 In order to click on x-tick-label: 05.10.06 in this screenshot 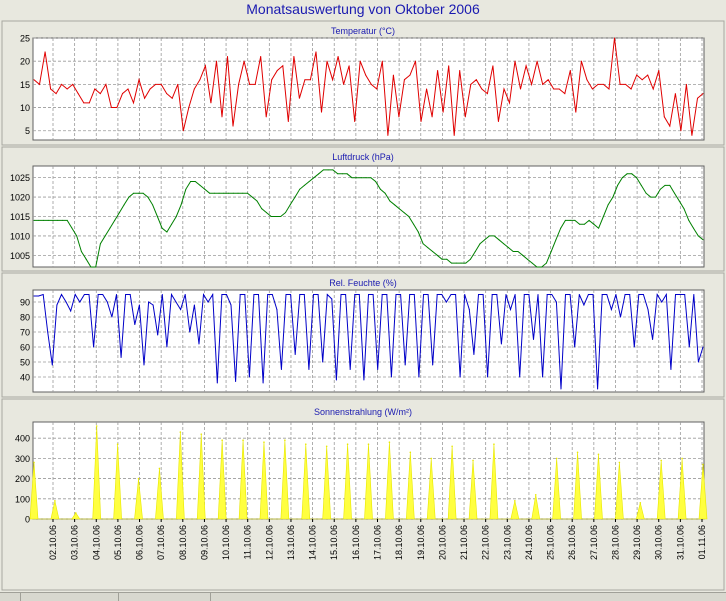, I will do `click(118, 542)`.